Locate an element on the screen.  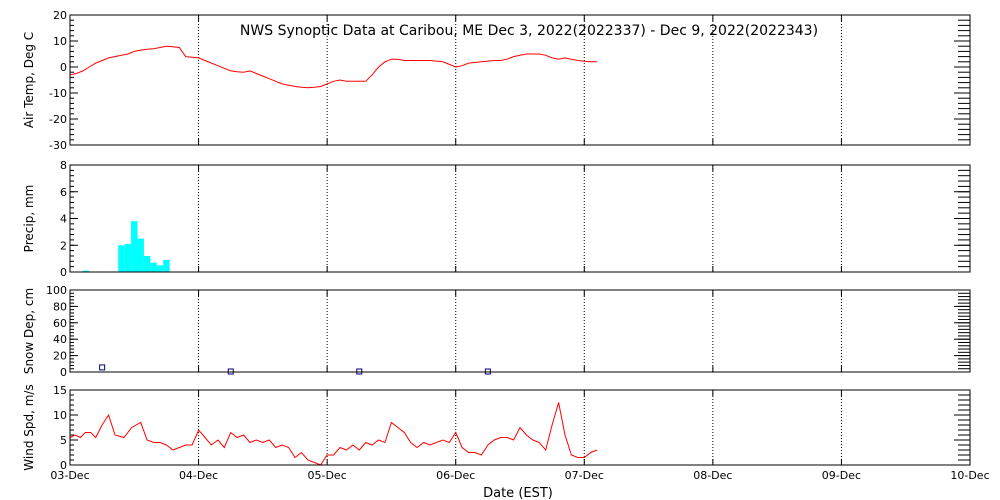
wind-speed-frame is located at coordinates (520, 427).